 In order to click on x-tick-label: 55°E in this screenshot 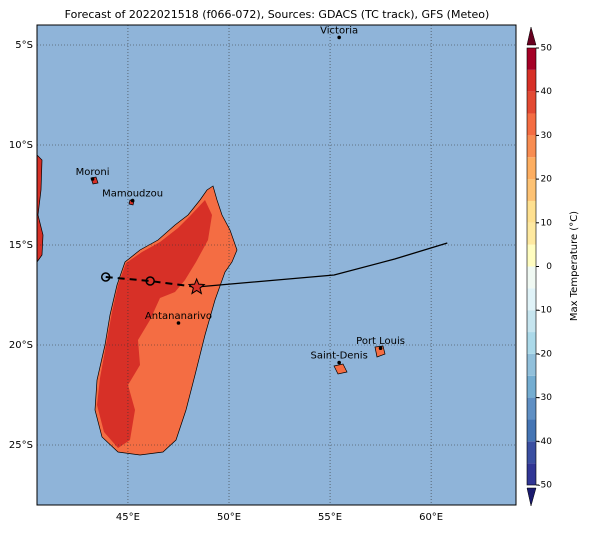, I will do `click(330, 517)`.